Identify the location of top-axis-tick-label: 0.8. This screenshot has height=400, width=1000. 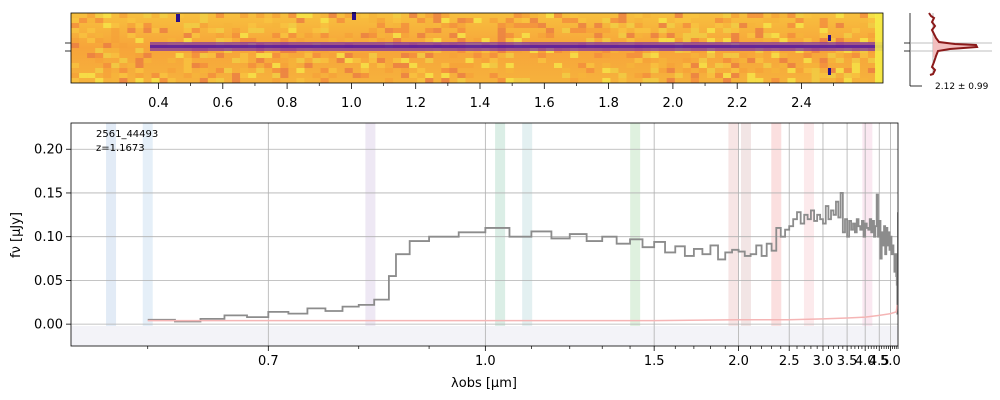
(287, 103).